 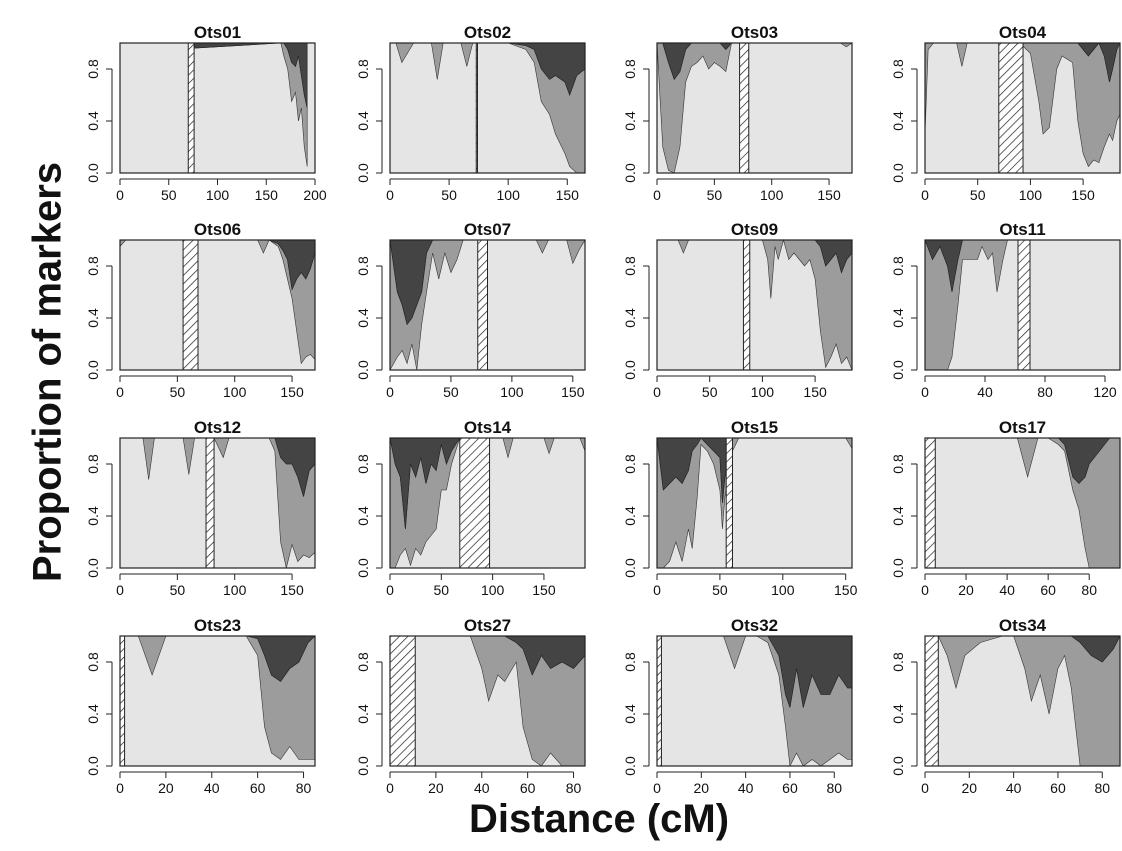 I want to click on x-tick-label: 120, so click(x=1105, y=392).